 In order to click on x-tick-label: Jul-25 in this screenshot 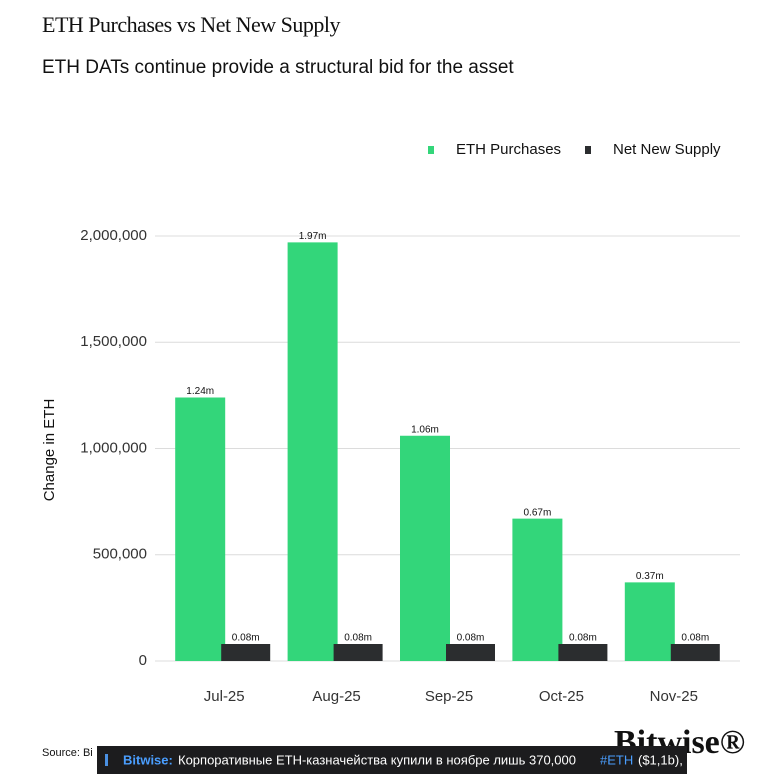, I will do `click(224, 696)`.